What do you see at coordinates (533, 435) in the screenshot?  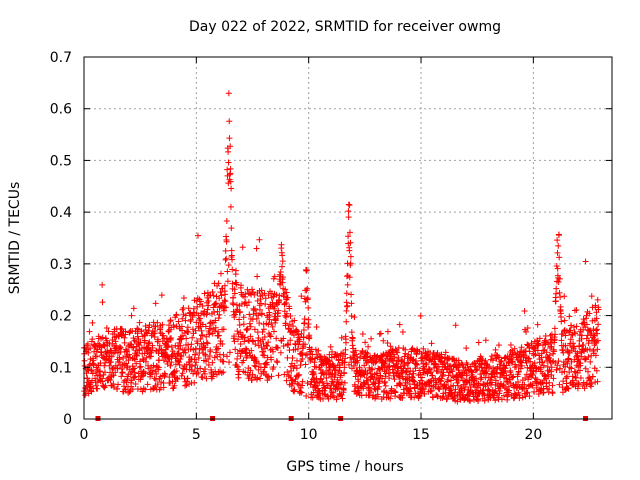 I see `x-tick-label: 20` at bounding box center [533, 435].